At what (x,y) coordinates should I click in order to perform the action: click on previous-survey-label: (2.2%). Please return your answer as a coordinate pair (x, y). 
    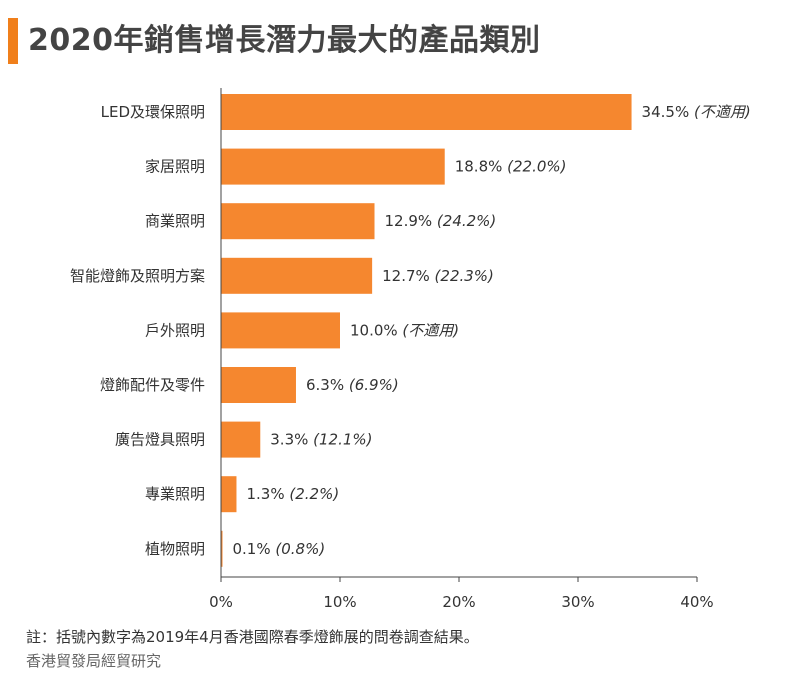
    Looking at the image, I should click on (314, 494).